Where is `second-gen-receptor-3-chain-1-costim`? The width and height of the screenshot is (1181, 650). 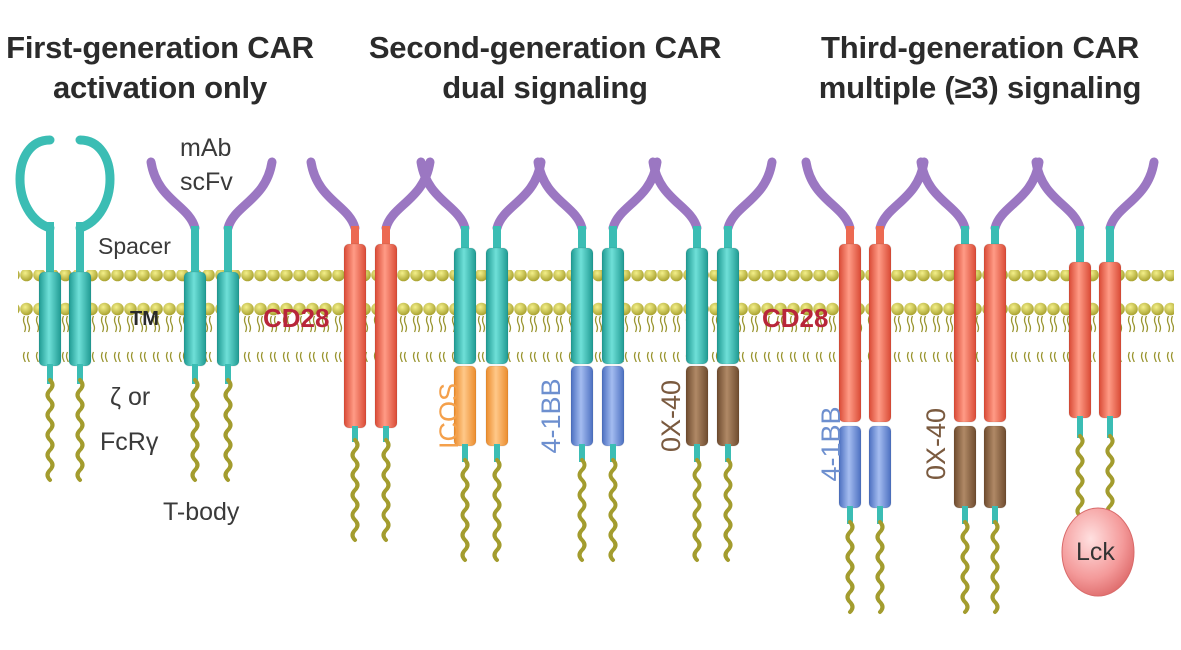
second-gen-receptor-3-chain-1-costim is located at coordinates (728, 406).